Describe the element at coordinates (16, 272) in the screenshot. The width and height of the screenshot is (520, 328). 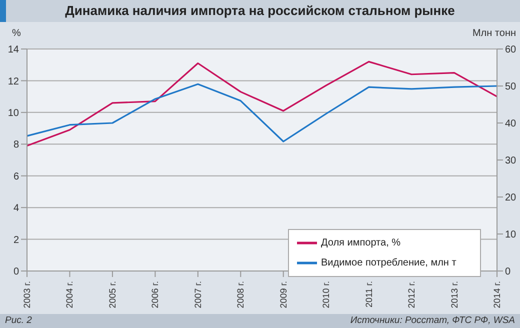
I see `y-tick-label: 0` at that location.